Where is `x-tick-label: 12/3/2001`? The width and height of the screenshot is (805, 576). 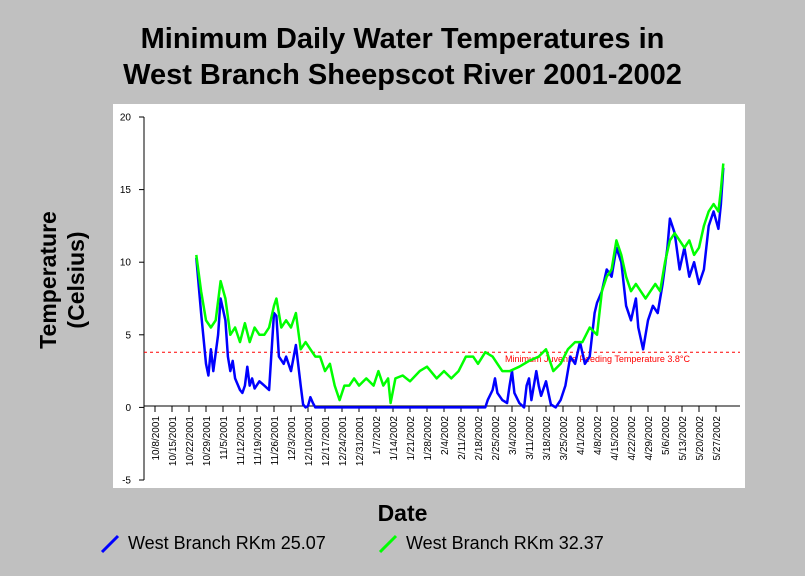 x-tick-label: 12/3/2001 is located at coordinates (292, 438).